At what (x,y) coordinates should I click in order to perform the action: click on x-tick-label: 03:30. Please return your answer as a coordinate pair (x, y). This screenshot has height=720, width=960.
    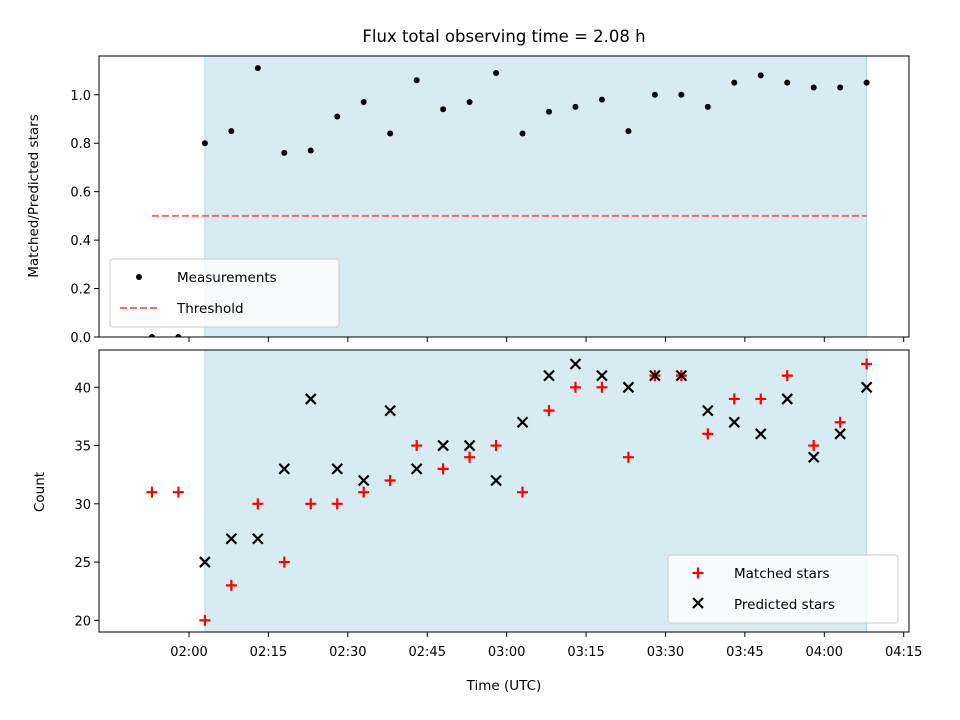
    Looking at the image, I should click on (665, 652).